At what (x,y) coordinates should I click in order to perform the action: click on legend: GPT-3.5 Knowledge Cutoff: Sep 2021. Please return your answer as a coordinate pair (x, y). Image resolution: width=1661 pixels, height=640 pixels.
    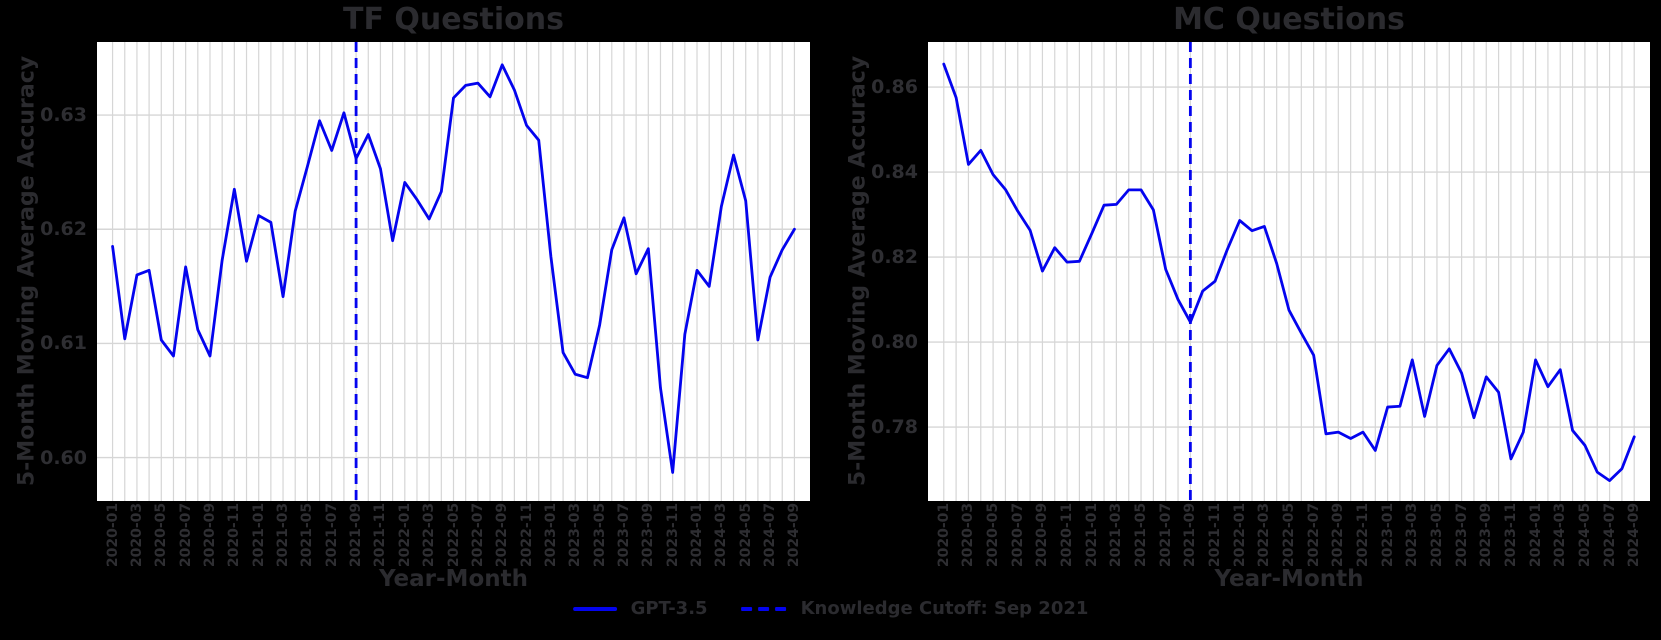
    Looking at the image, I should click on (830, 608).